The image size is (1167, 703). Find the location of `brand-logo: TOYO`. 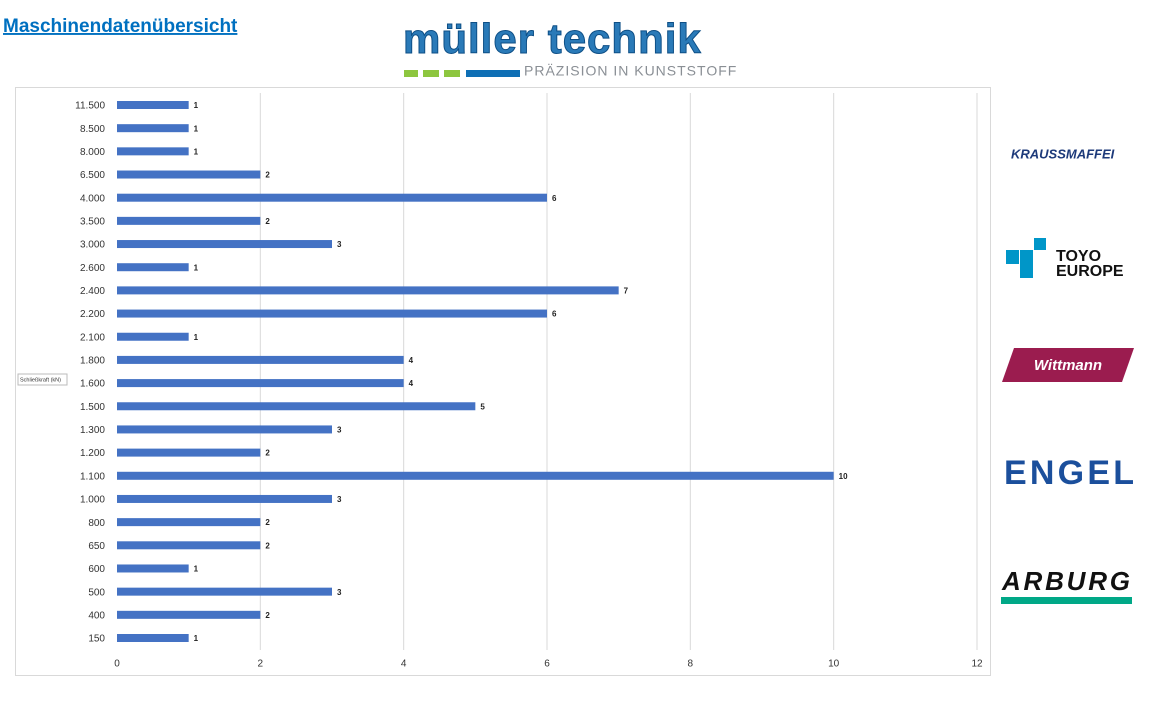

brand-logo: TOYO is located at coordinates (1078, 256).